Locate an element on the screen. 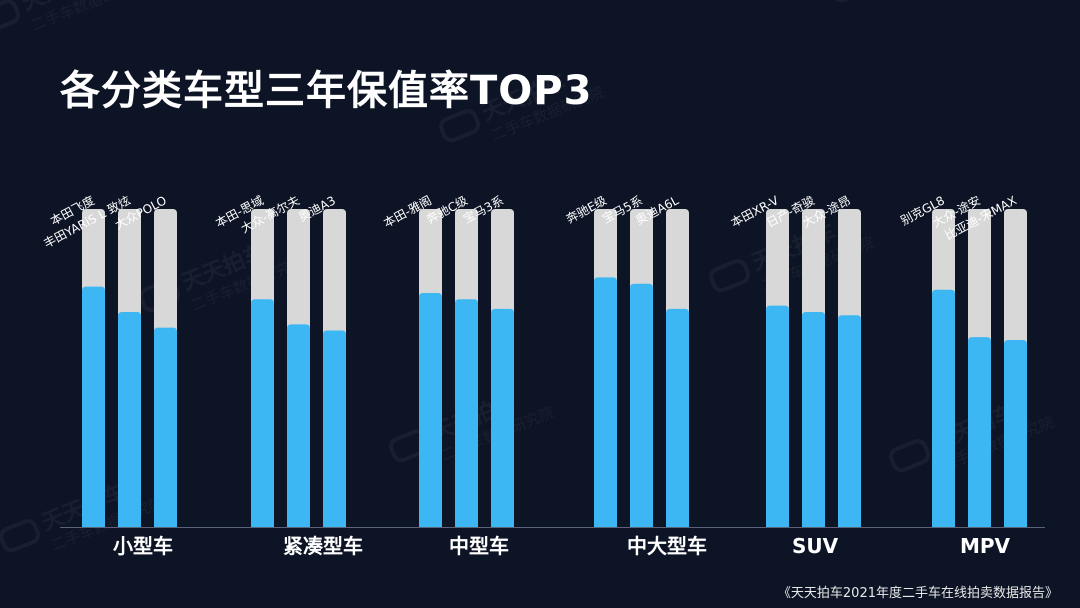 Image resolution: width=1080 pixels, height=608 pixels. category-label: SUV is located at coordinates (815, 546).